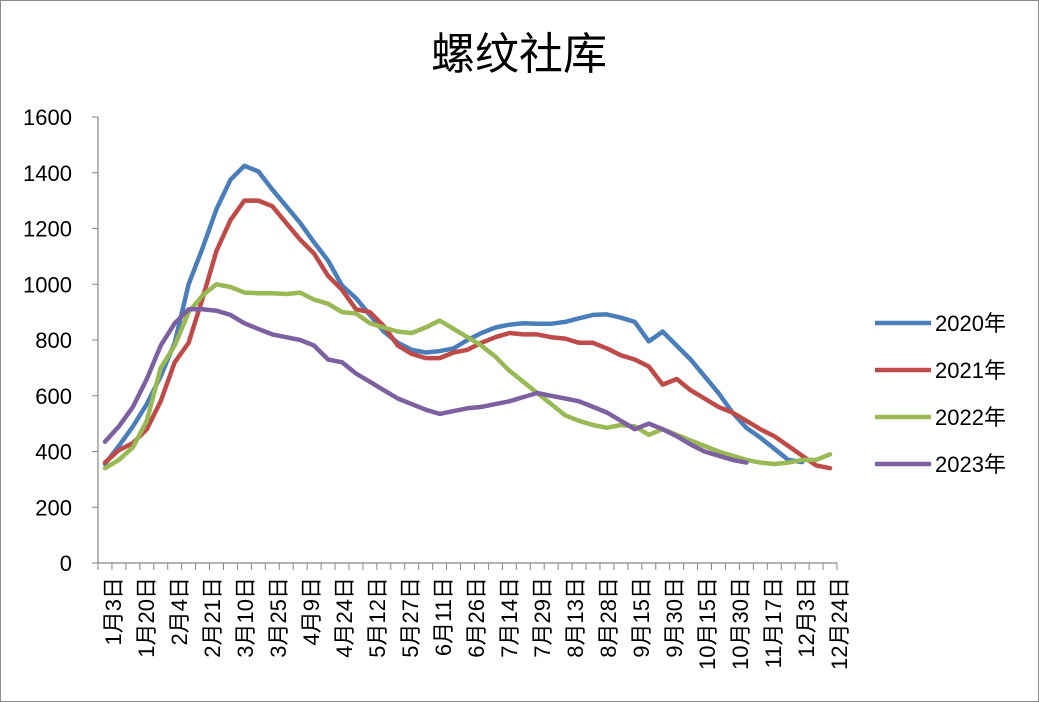  Describe the element at coordinates (47, 173) in the screenshot. I see `y-tick-label: 1400` at that location.